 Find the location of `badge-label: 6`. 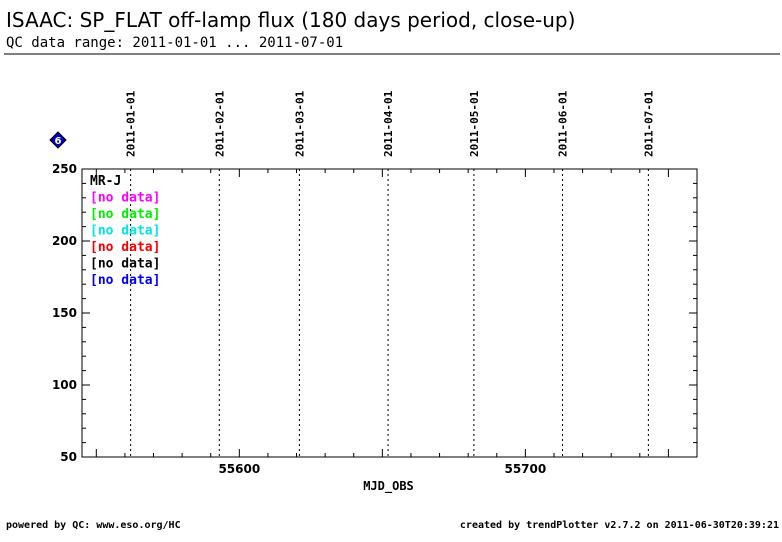

badge-label: 6 is located at coordinates (58, 141).